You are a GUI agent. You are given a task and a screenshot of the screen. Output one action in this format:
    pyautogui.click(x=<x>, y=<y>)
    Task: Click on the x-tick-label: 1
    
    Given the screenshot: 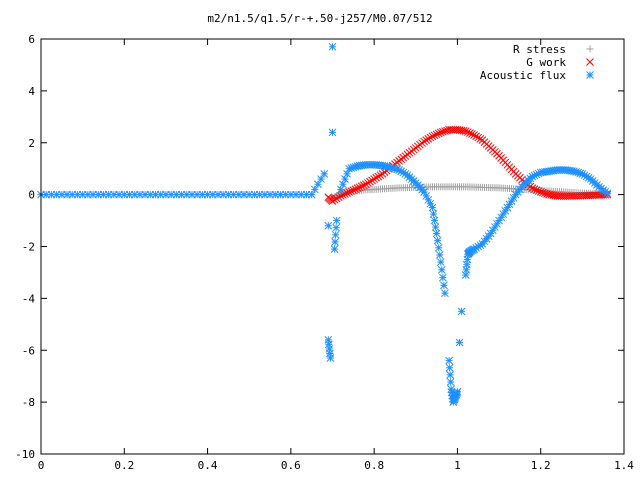 What is the action you would take?
    pyautogui.click(x=457, y=465)
    